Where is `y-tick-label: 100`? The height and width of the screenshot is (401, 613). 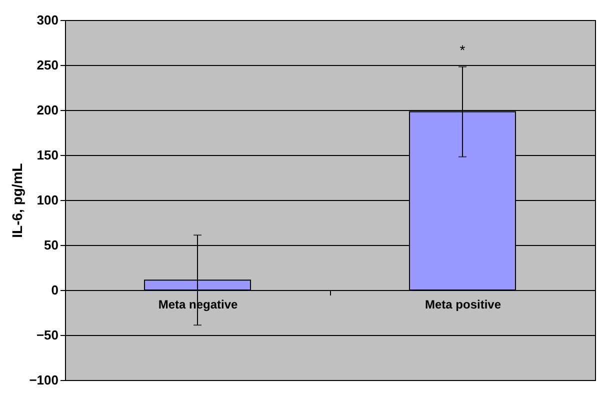 y-tick-label: 100 is located at coordinates (47, 200).